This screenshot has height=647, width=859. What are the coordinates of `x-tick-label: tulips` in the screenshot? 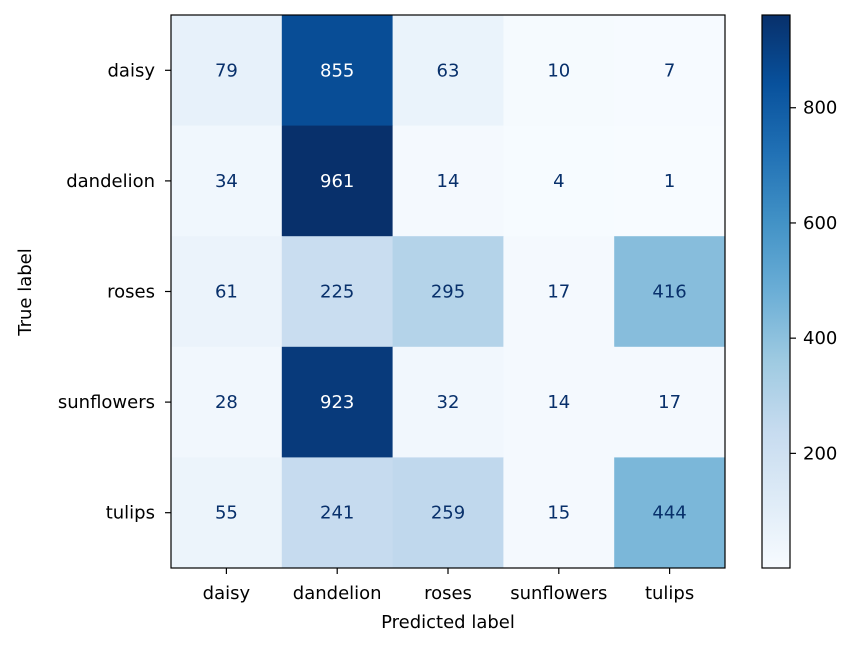 It's located at (669, 593).